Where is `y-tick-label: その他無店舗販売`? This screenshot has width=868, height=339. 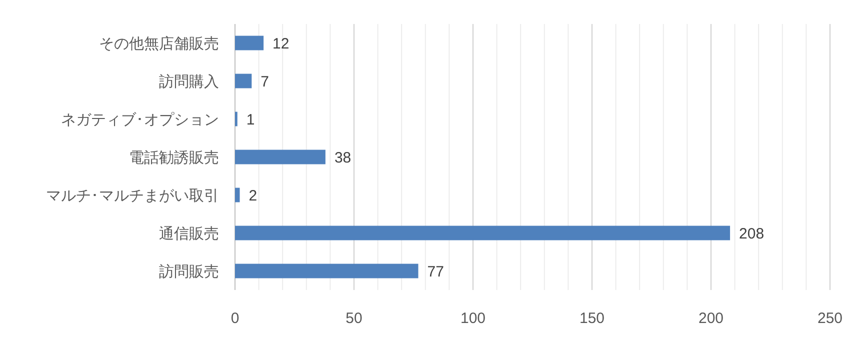 y-tick-label: その他無店舗販売 is located at coordinates (159, 44).